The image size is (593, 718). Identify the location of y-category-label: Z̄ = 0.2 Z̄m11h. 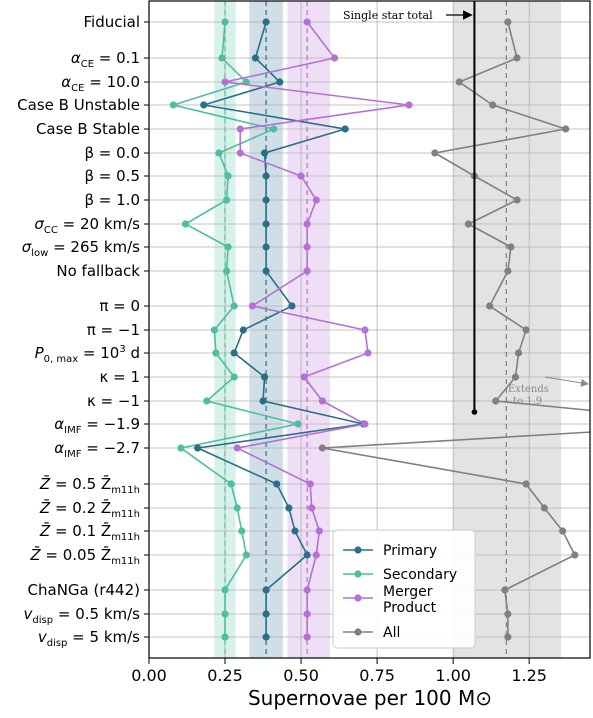
(89, 509).